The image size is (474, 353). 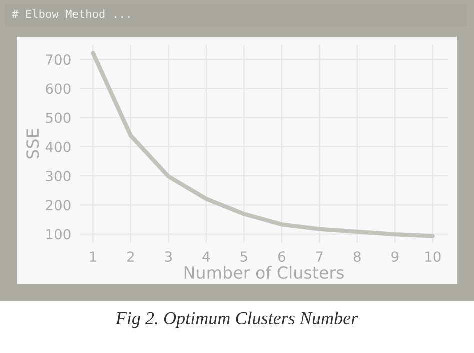 What do you see at coordinates (58, 118) in the screenshot?
I see `y-tick-label: 500` at bounding box center [58, 118].